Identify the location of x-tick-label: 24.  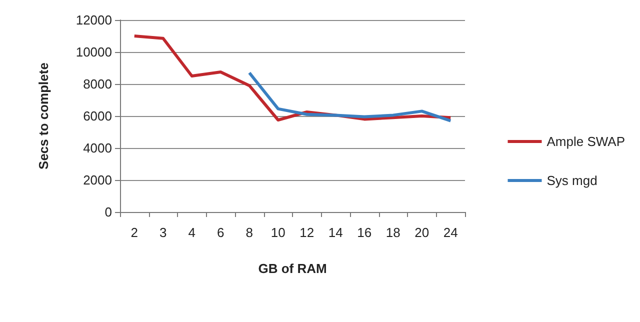
(450, 232).